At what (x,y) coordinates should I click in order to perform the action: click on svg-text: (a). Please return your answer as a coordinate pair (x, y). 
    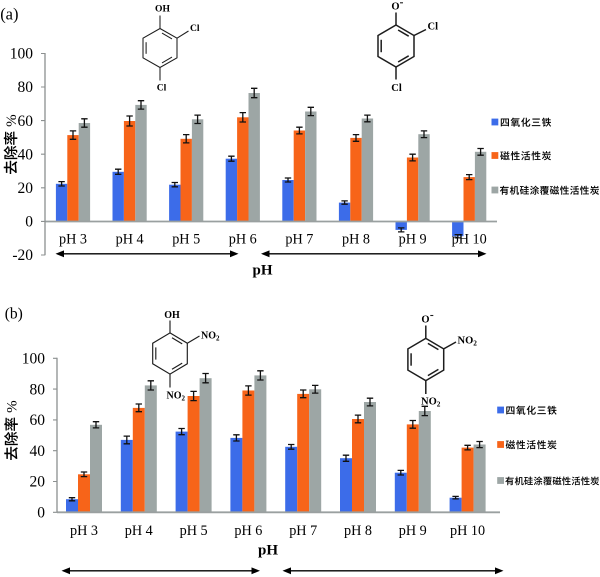
    Looking at the image, I should click on (9, 13).